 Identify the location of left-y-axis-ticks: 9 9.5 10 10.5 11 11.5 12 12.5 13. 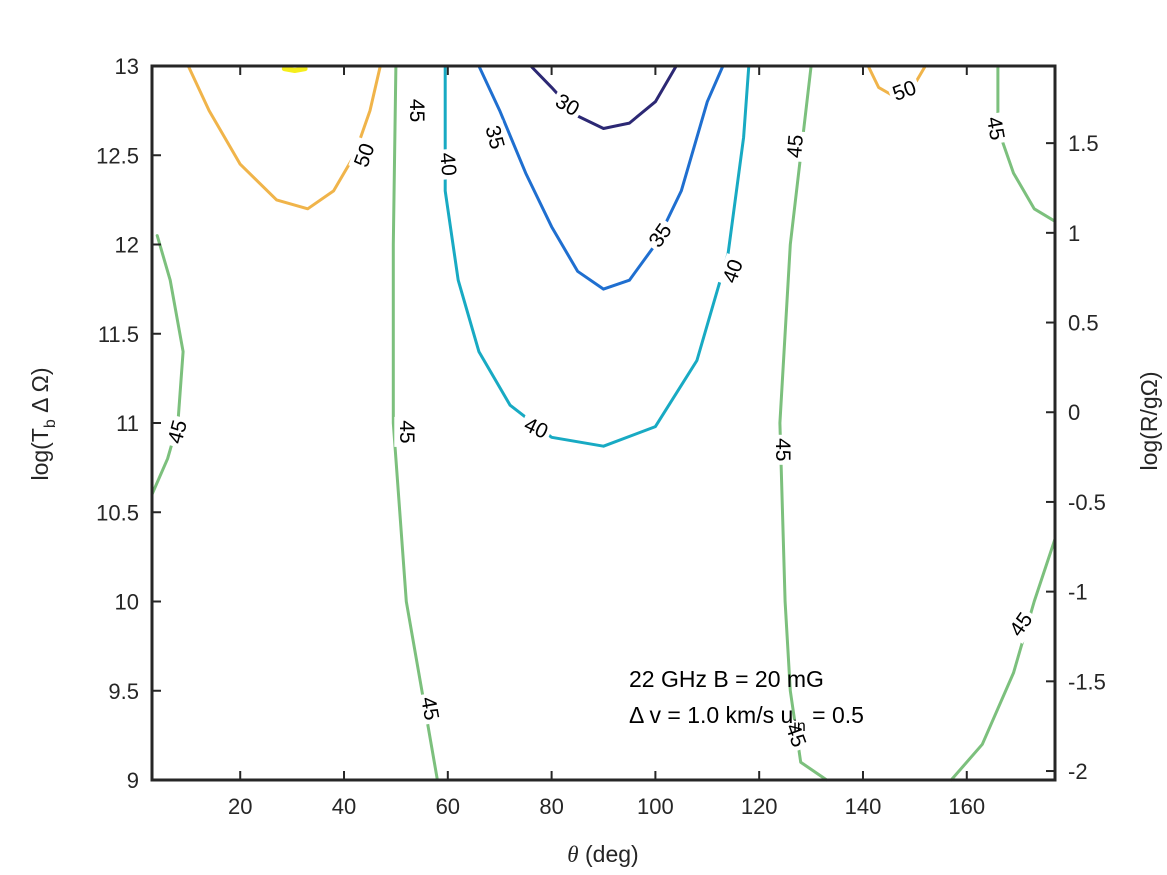
(128, 423).